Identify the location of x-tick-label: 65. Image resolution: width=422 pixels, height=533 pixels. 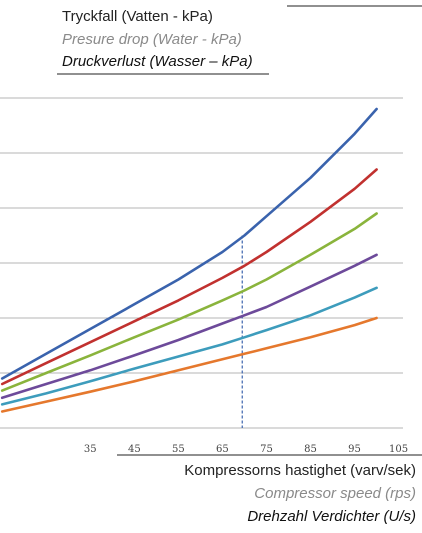
(222, 449).